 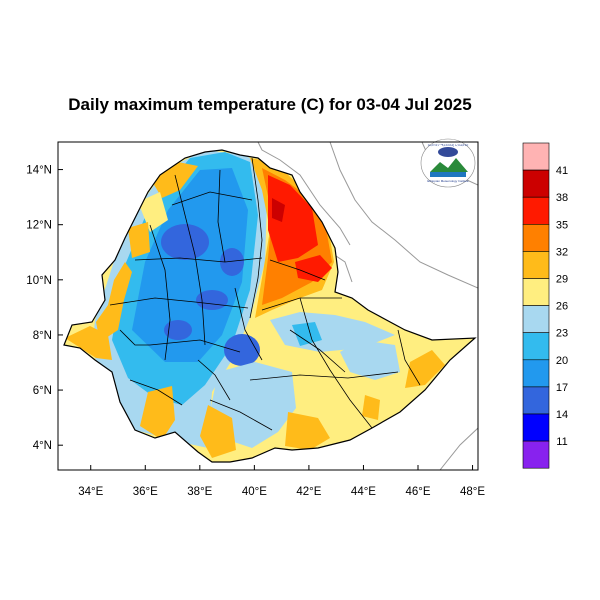 What do you see at coordinates (561, 442) in the screenshot?
I see `colorbar-label: 11` at bounding box center [561, 442].